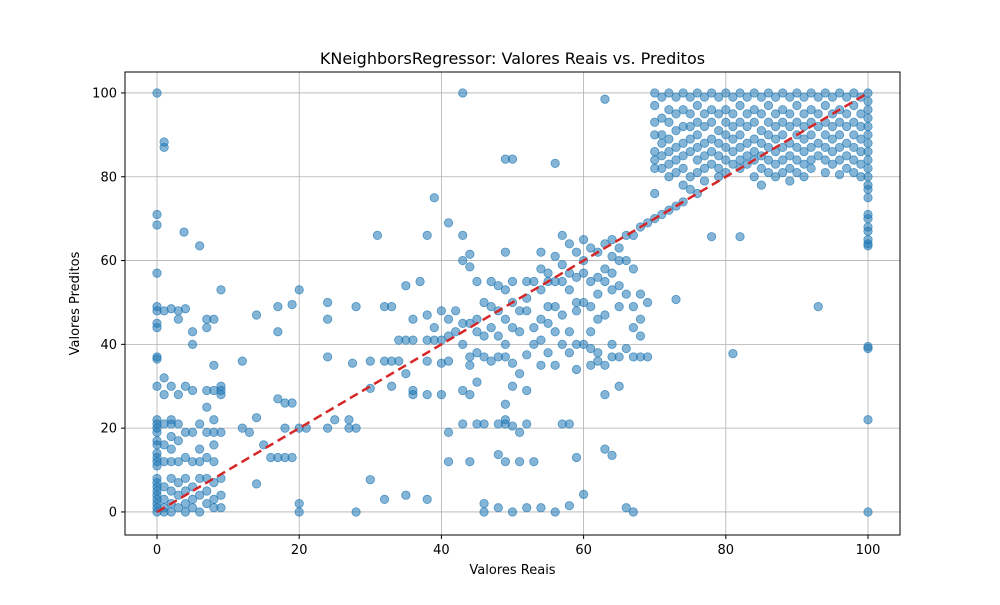  Describe the element at coordinates (75, 303) in the screenshot. I see `y-axis-label: Valores Preditos` at that location.